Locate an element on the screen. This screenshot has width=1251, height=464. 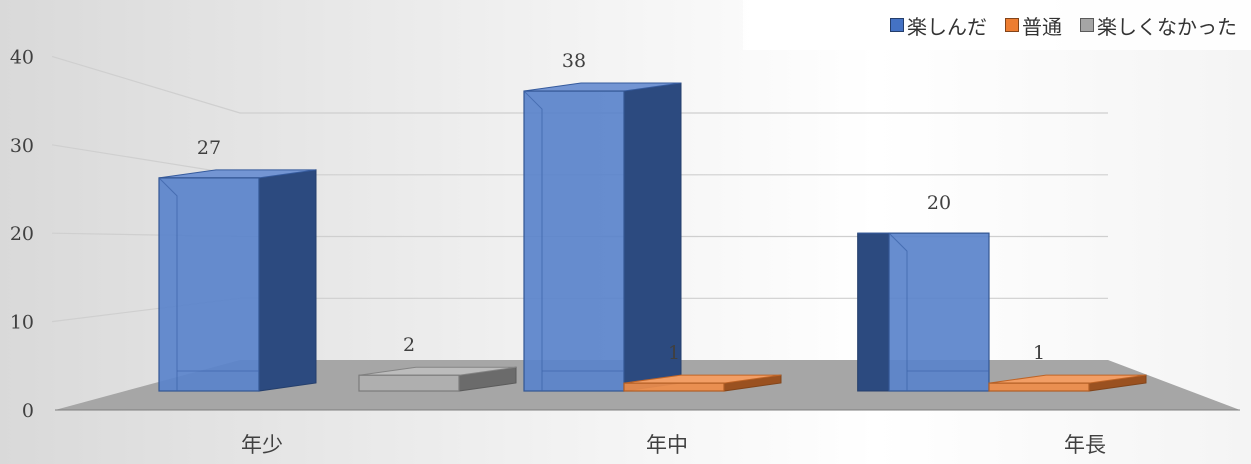
bar-normal-2-front is located at coordinates (674, 387).